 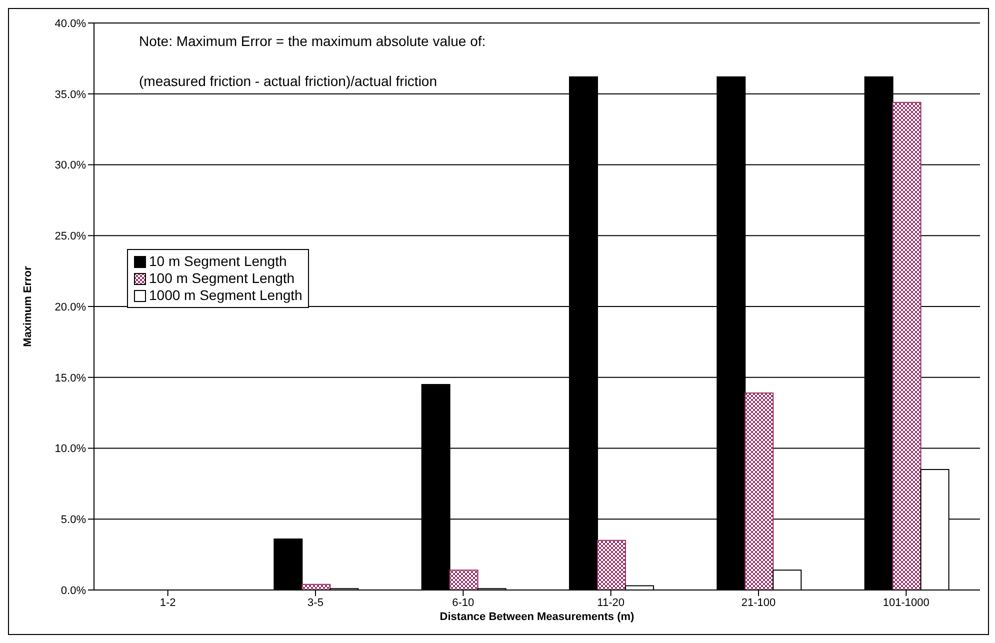 I want to click on legend-label: 10 m Segment Length, so click(x=218, y=261).